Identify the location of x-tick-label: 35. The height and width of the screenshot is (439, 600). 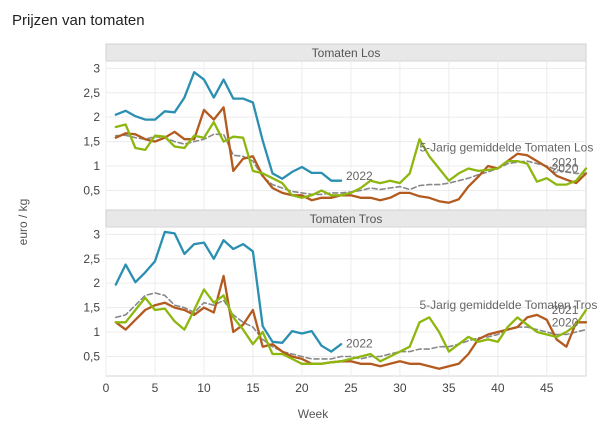
(449, 388).